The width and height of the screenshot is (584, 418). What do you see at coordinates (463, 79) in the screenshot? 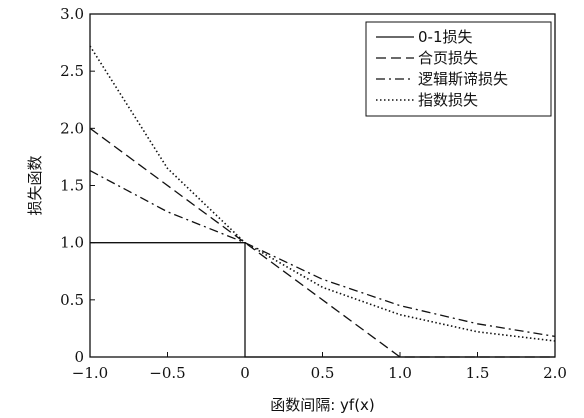
I see `legend-label-2: 逻辑斯谛损失` at bounding box center [463, 79].